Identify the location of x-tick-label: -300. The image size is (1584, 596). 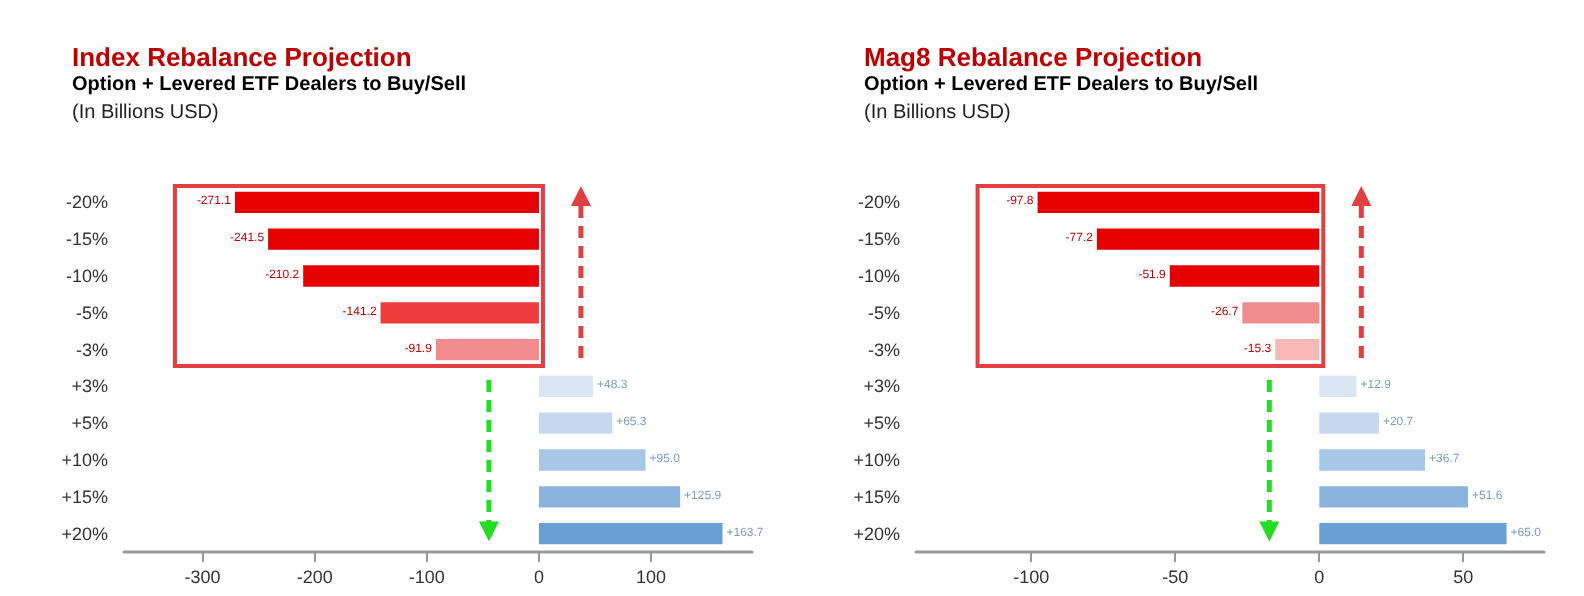
(202, 577).